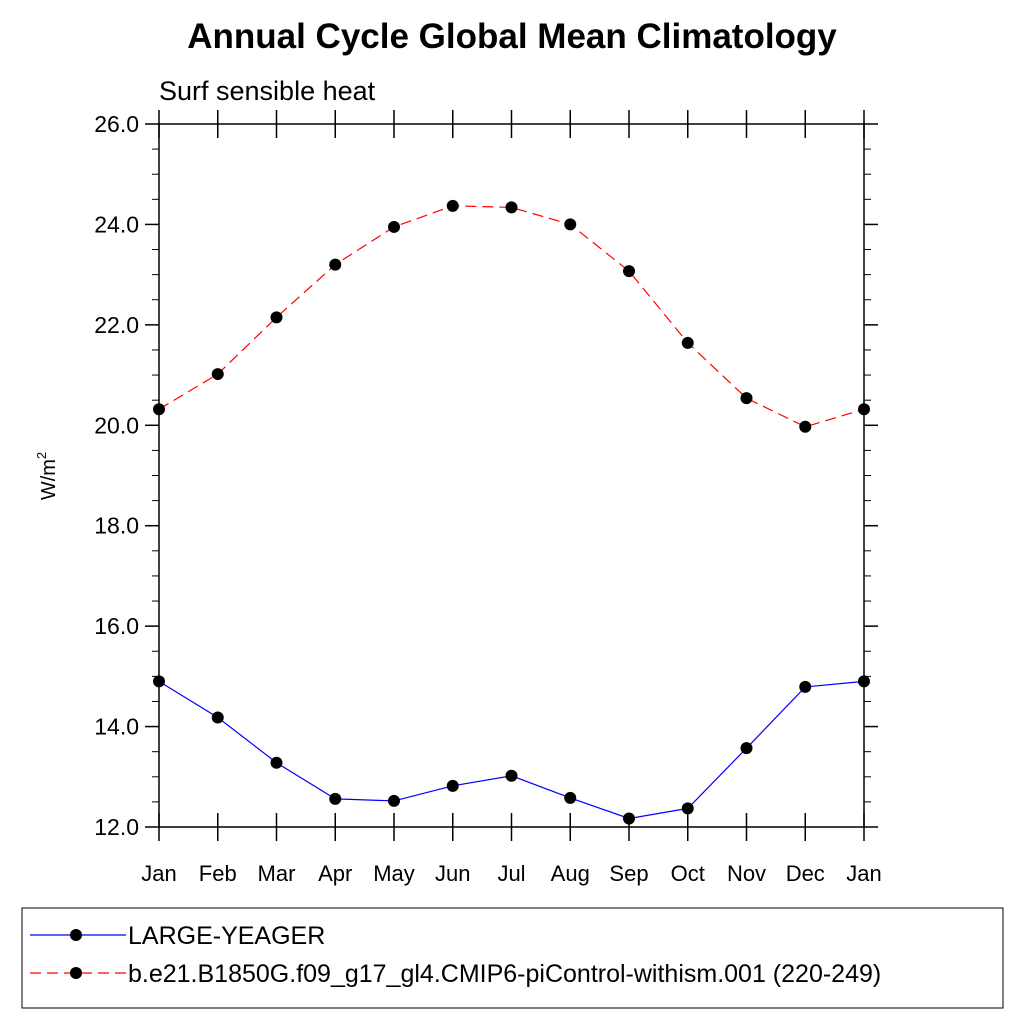 The height and width of the screenshot is (1024, 1024). I want to click on x-tick-label: May, so click(394, 873).